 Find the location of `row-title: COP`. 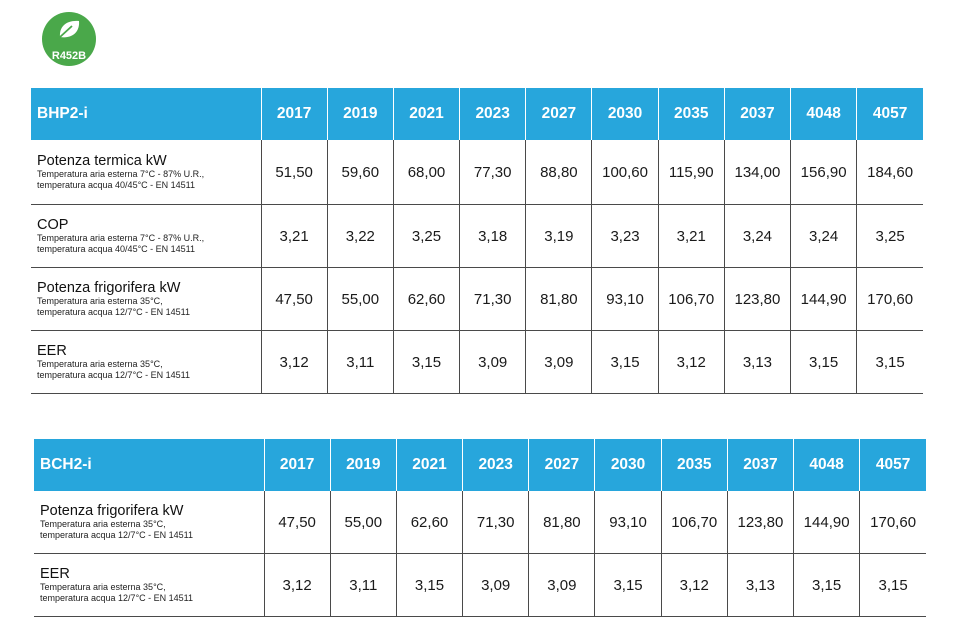

row-title: COP is located at coordinates (53, 224).